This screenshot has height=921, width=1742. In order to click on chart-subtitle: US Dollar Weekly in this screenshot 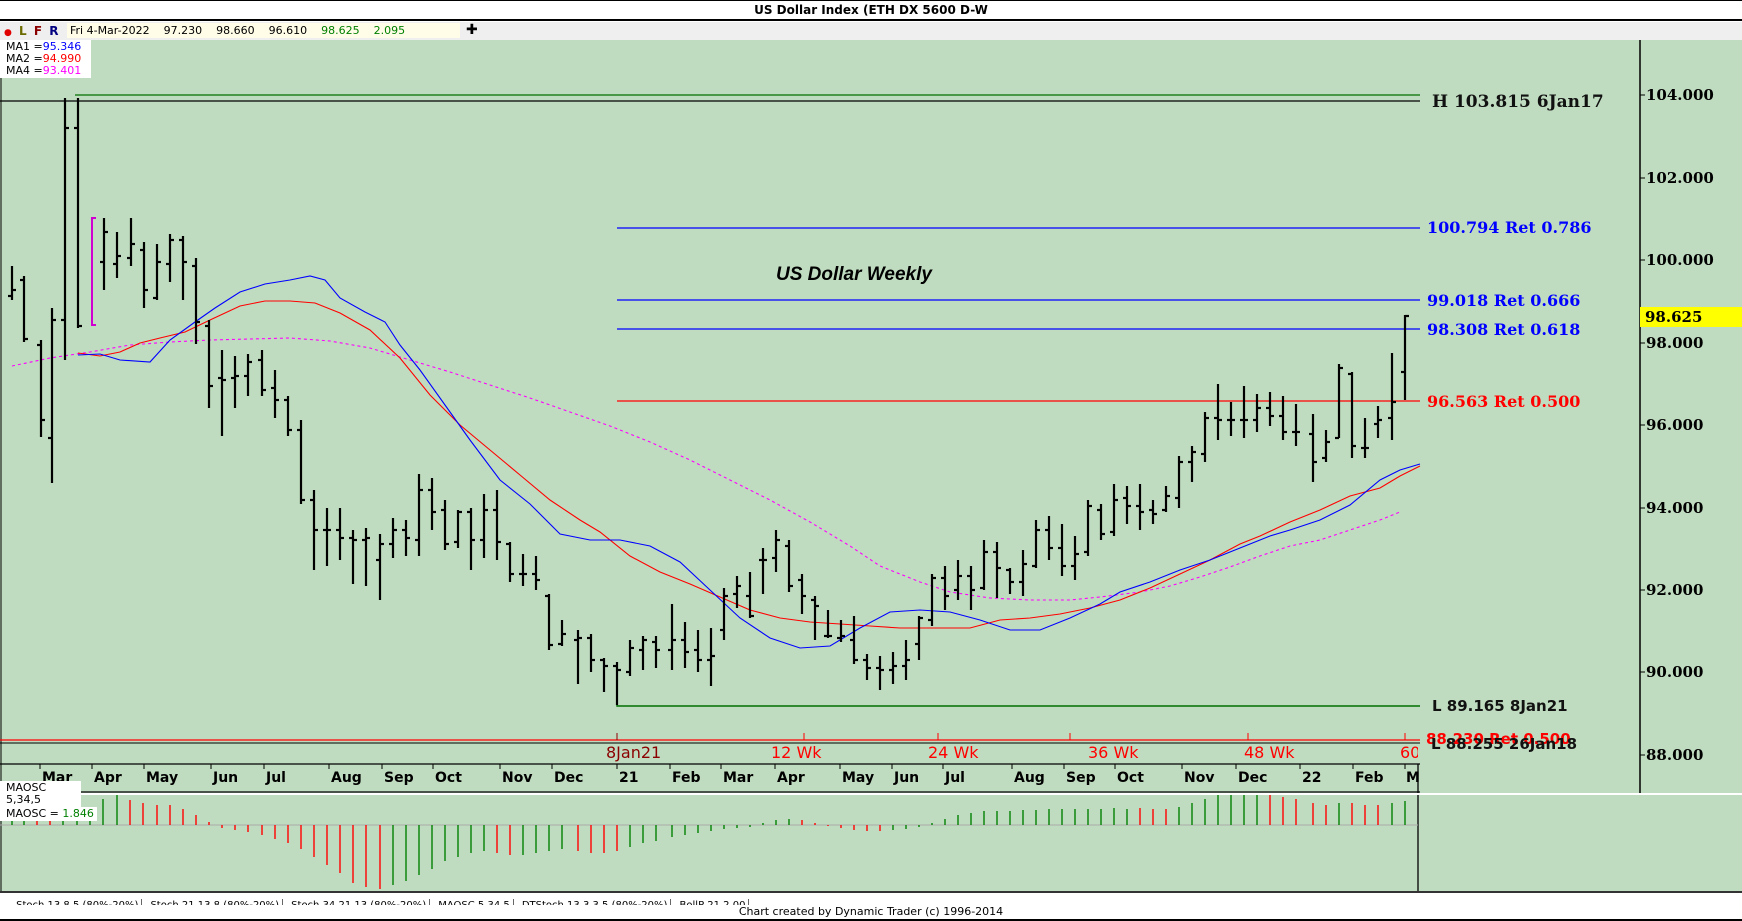, I will do `click(854, 274)`.